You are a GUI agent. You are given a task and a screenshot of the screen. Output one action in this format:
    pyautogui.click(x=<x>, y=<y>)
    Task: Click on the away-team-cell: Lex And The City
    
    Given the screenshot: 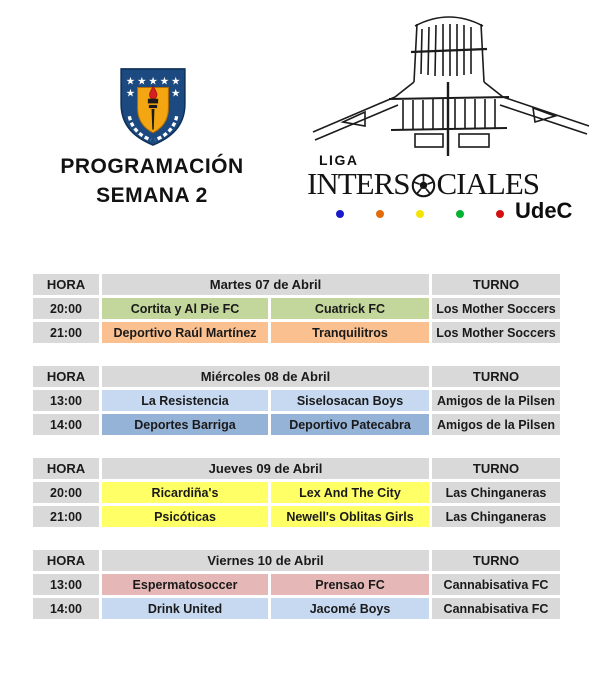 What is the action you would take?
    pyautogui.click(x=350, y=492)
    